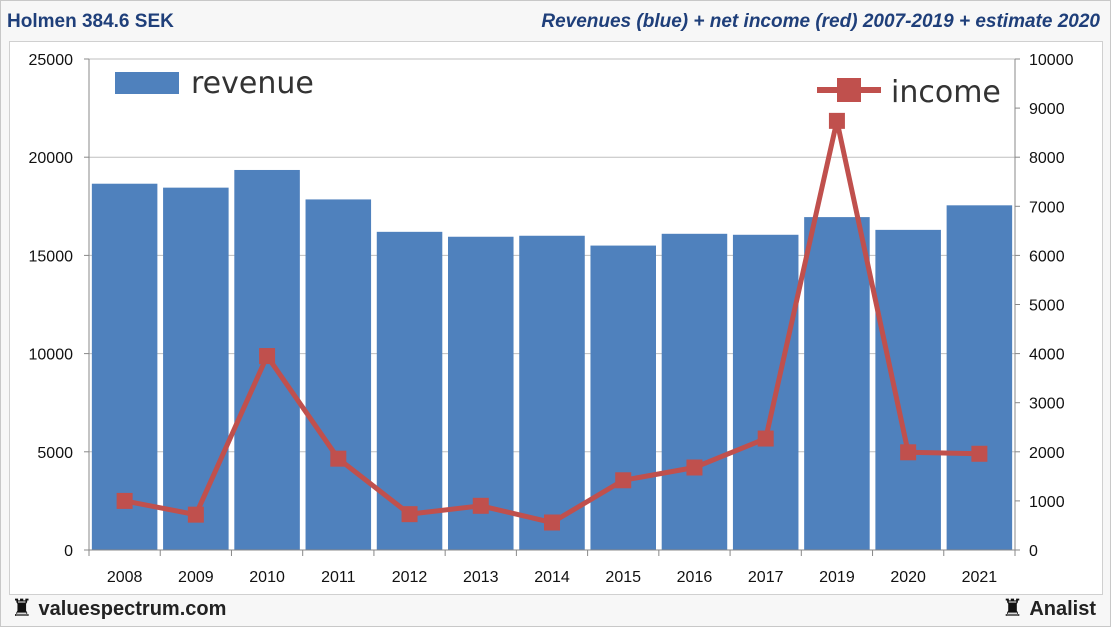 The image size is (1111, 627). What do you see at coordinates (252, 83) in the screenshot?
I see `legend-revenue-label: revenue` at bounding box center [252, 83].